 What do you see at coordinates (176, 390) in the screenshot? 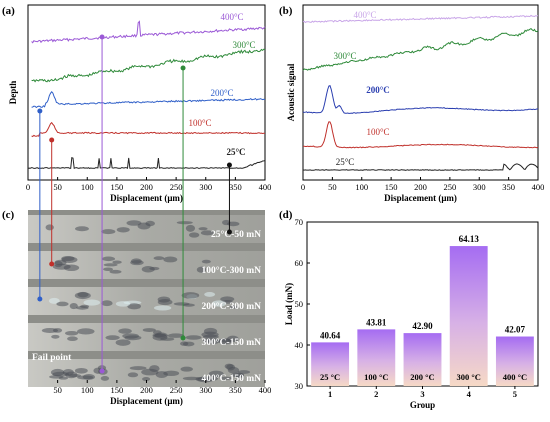
I see `panel-c-xtick-label: 250` at bounding box center [176, 390].